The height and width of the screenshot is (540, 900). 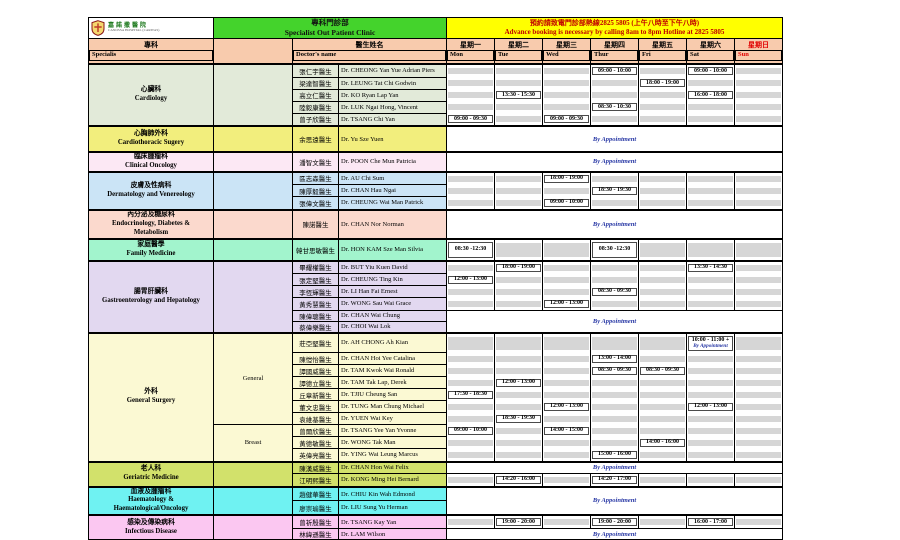 What do you see at coordinates (614, 500) in the screenshot?
I see `by-appointment-cell: By Appointment` at bounding box center [614, 500].